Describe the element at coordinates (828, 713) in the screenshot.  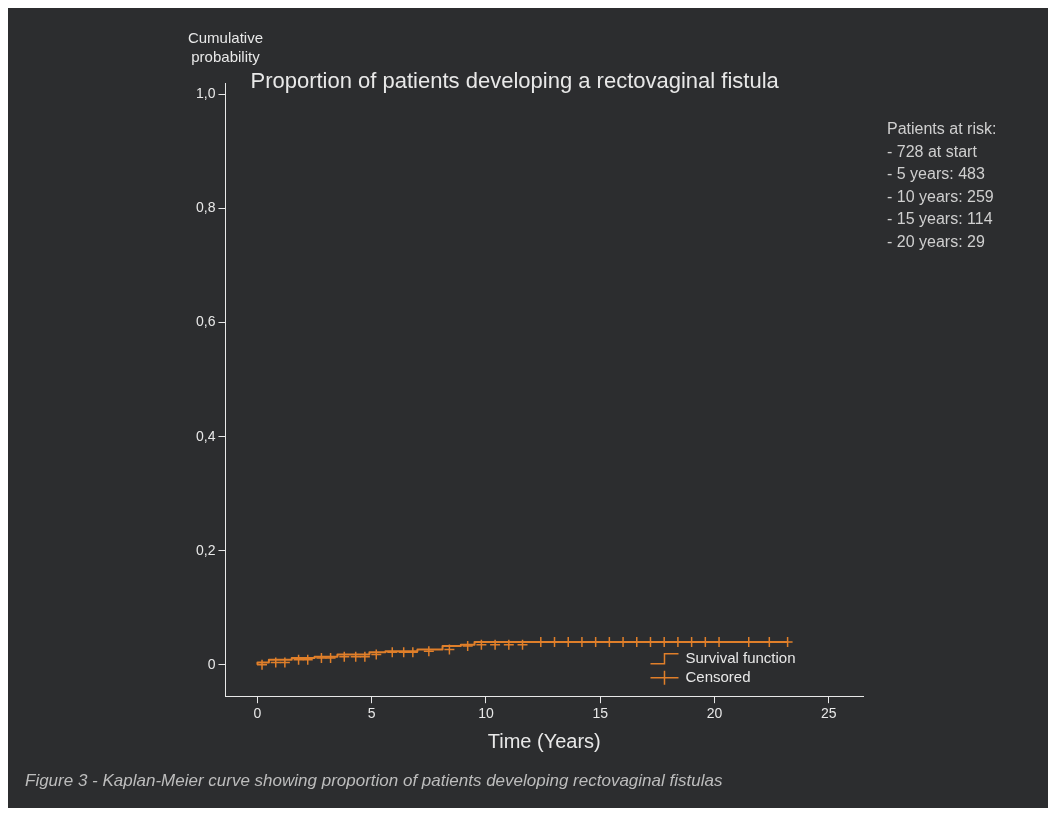
I see `x-tick-label: 25` at that location.